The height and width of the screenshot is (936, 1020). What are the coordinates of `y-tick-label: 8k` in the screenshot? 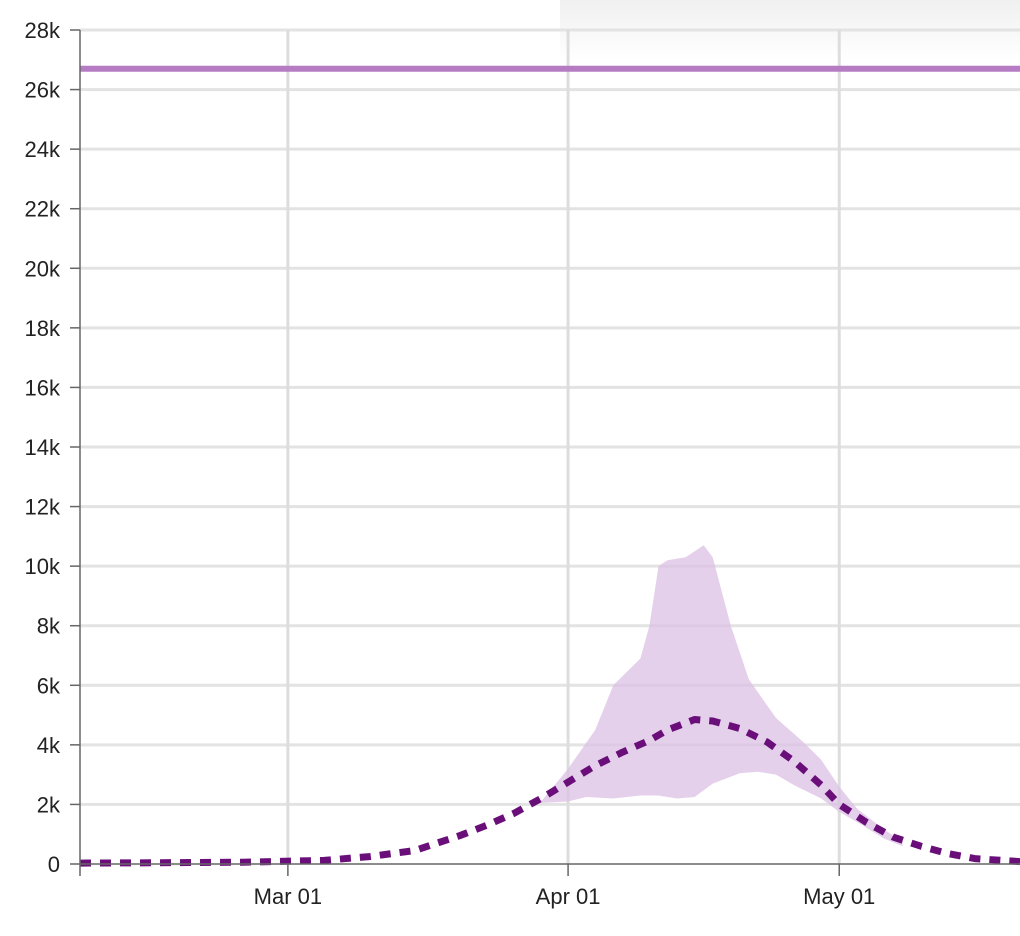 It's located at (49, 626).